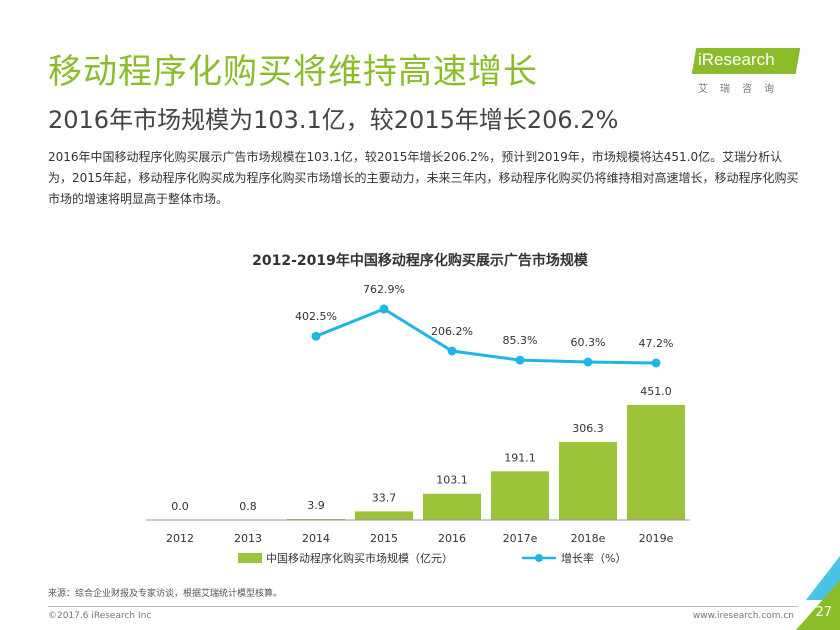  Describe the element at coordinates (593, 558) in the screenshot. I see `legend-line-label: 增长率（%）` at that location.